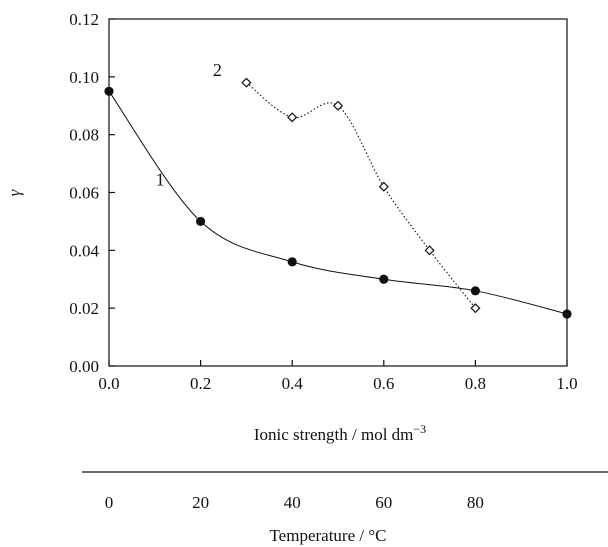  I want to click on secondary-tick-label: 0, so click(109, 502).